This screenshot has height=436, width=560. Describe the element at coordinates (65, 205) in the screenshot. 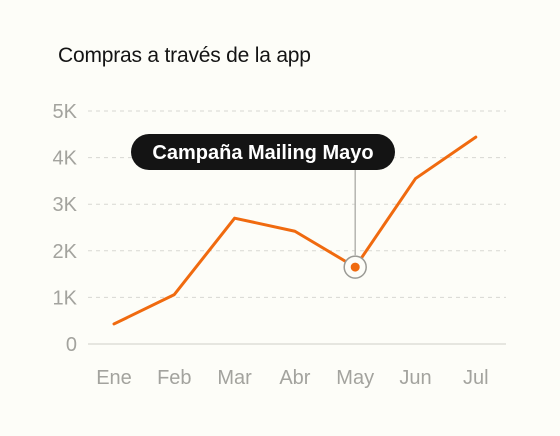

I see `y-tick-label: 3K` at that location.